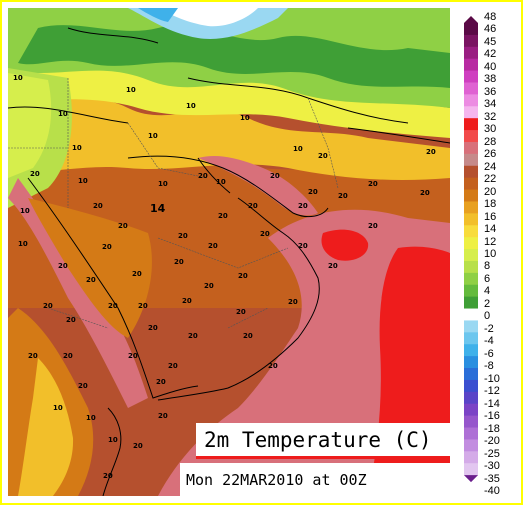 This screenshot has width=523, height=505. What do you see at coordinates (490, 179) in the screenshot?
I see `colorbar-tick-label: 22` at bounding box center [490, 179].